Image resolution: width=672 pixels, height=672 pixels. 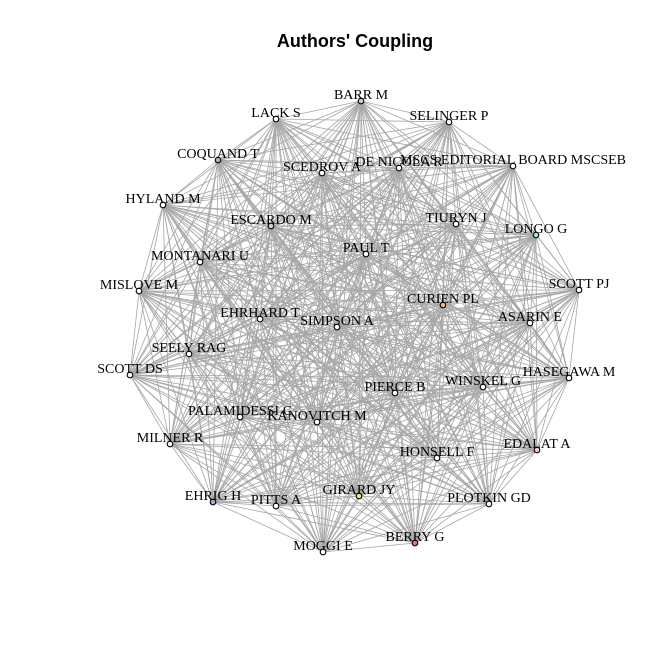 I want to click on node-pitts-a, so click(x=276, y=506).